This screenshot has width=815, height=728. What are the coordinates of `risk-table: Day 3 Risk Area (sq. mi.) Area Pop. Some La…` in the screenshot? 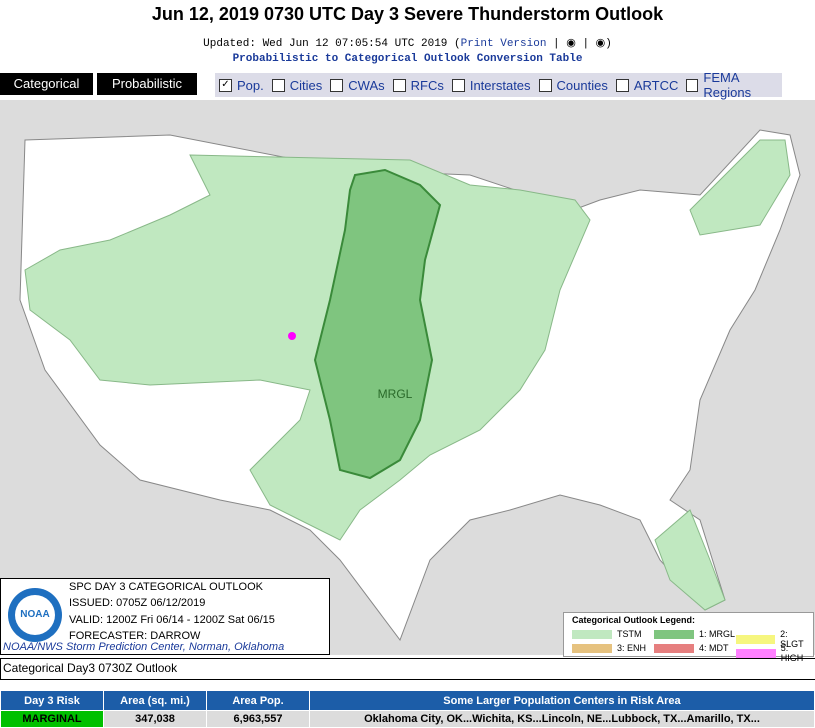 It's located at (407, 709).